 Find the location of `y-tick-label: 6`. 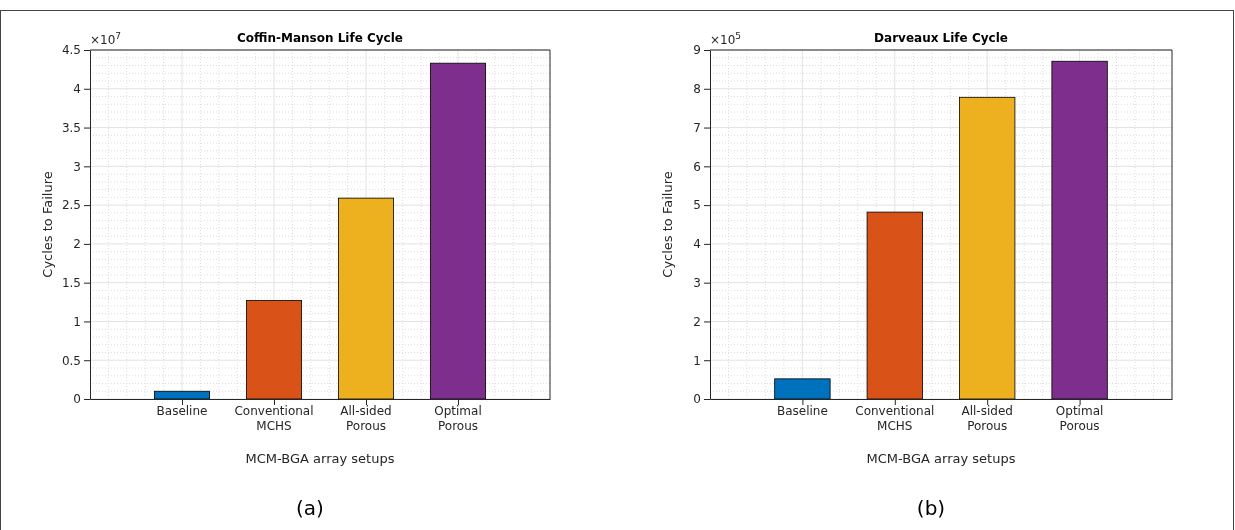

y-tick-label: 6 is located at coordinates (697, 166).